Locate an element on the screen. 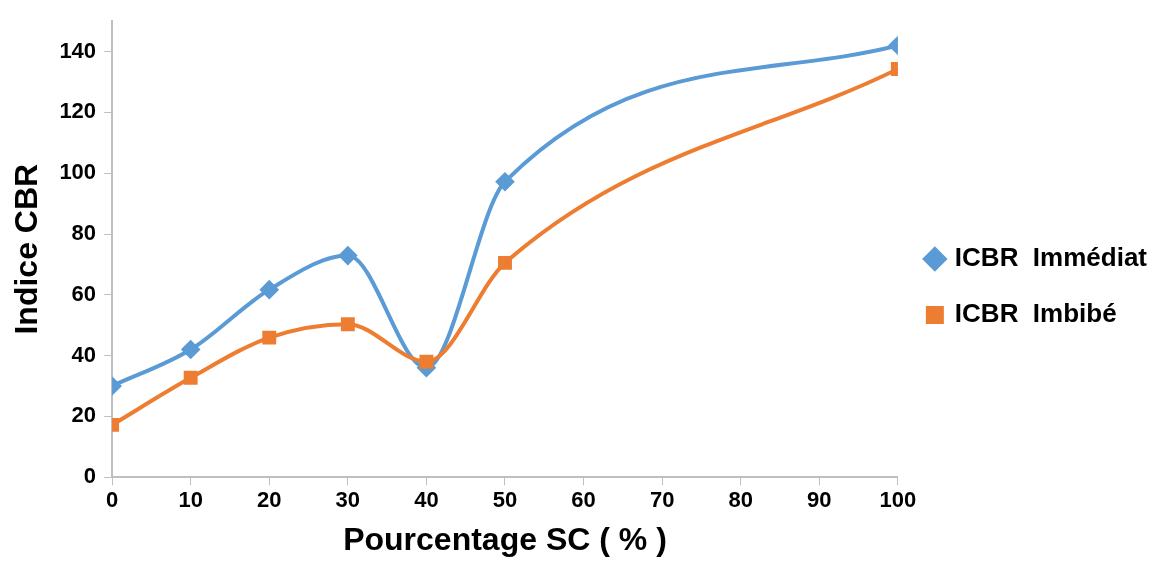 Image resolution: width=1167 pixels, height=569 pixels. x-axis-title: Pourcentage SC ( % ) is located at coordinates (505, 538).